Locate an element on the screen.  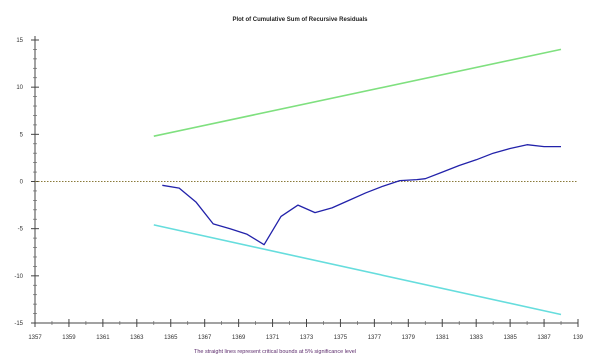
y-tick-label: 15 is located at coordinates (19, 41).